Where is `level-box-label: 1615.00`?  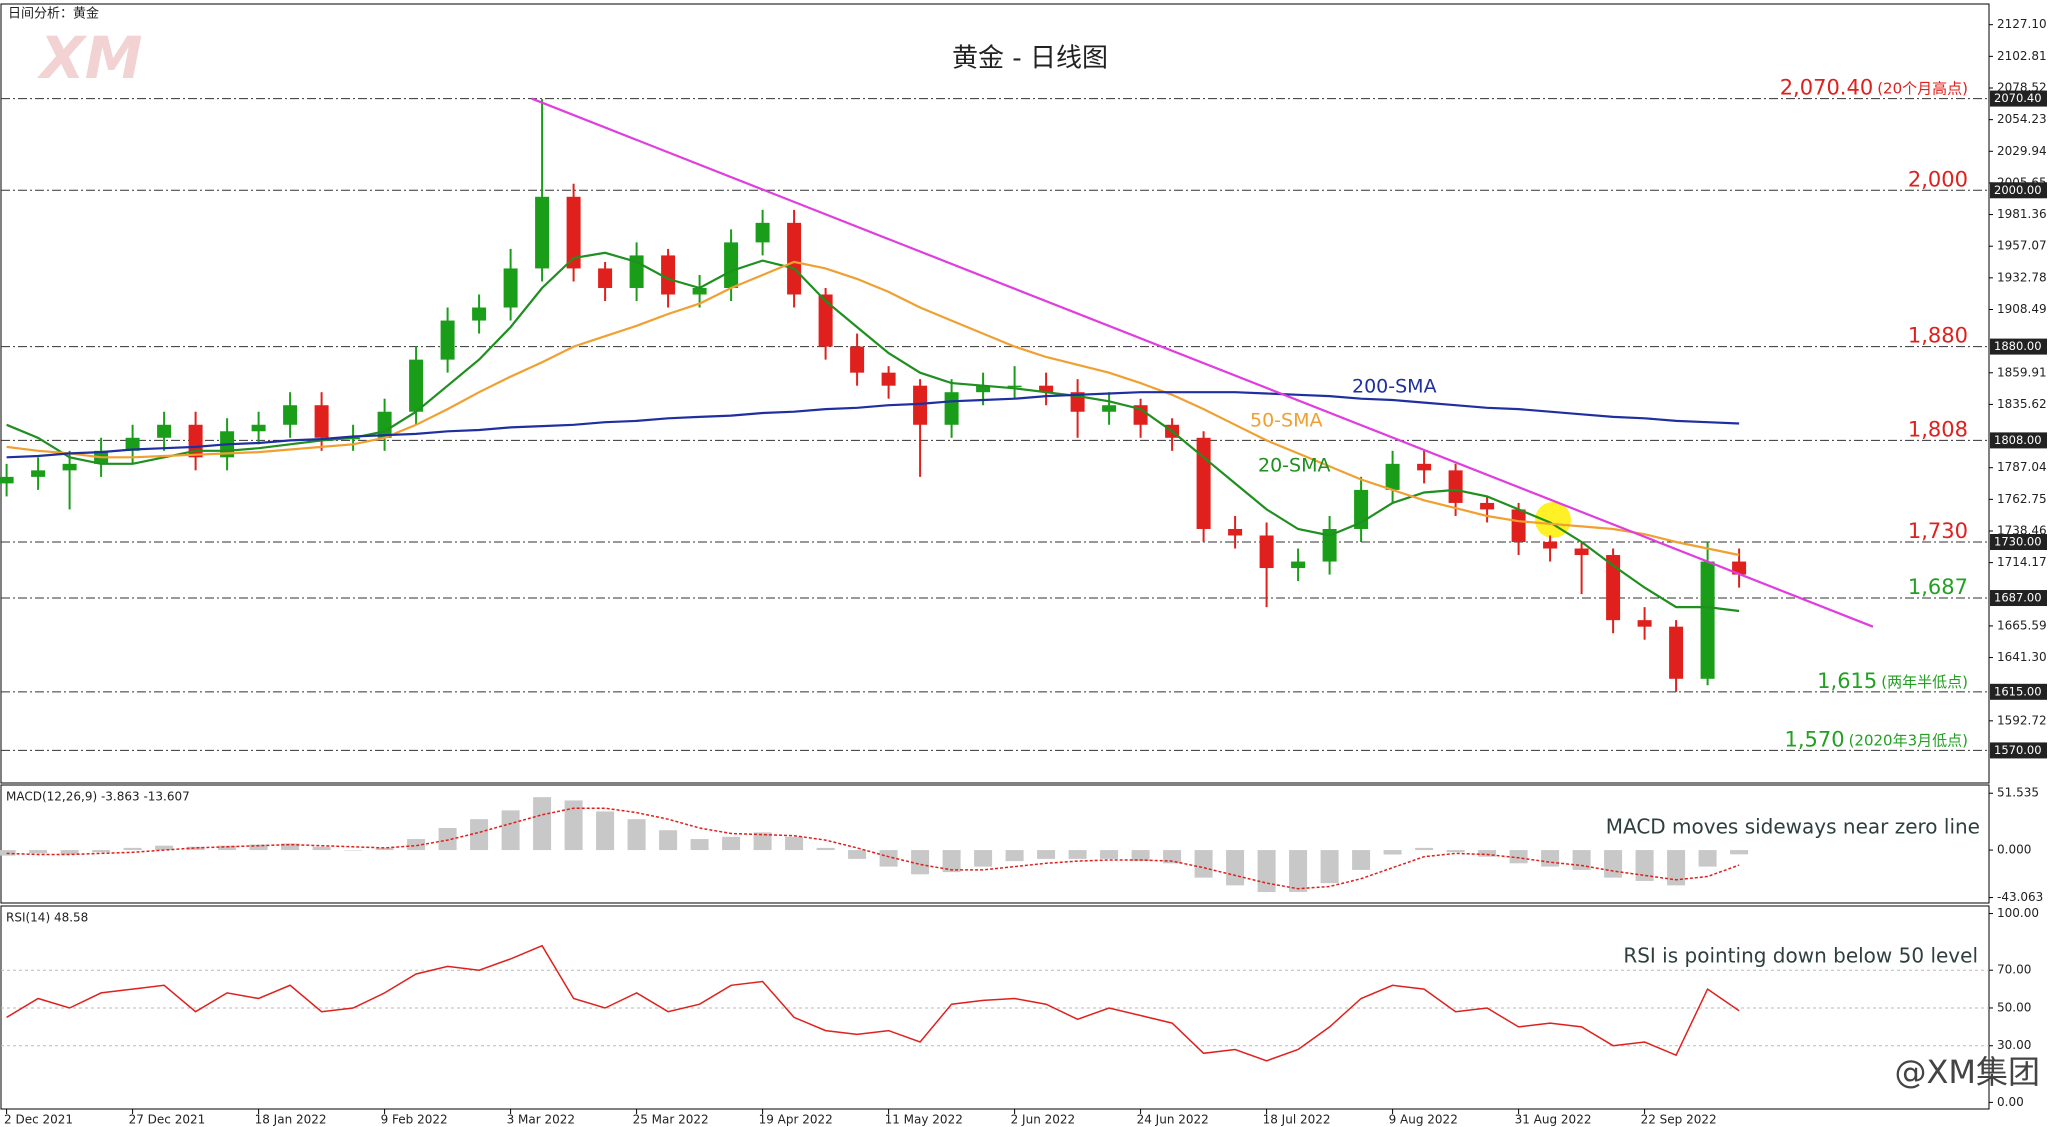
level-box-label: 1615.00 is located at coordinates (2018, 691).